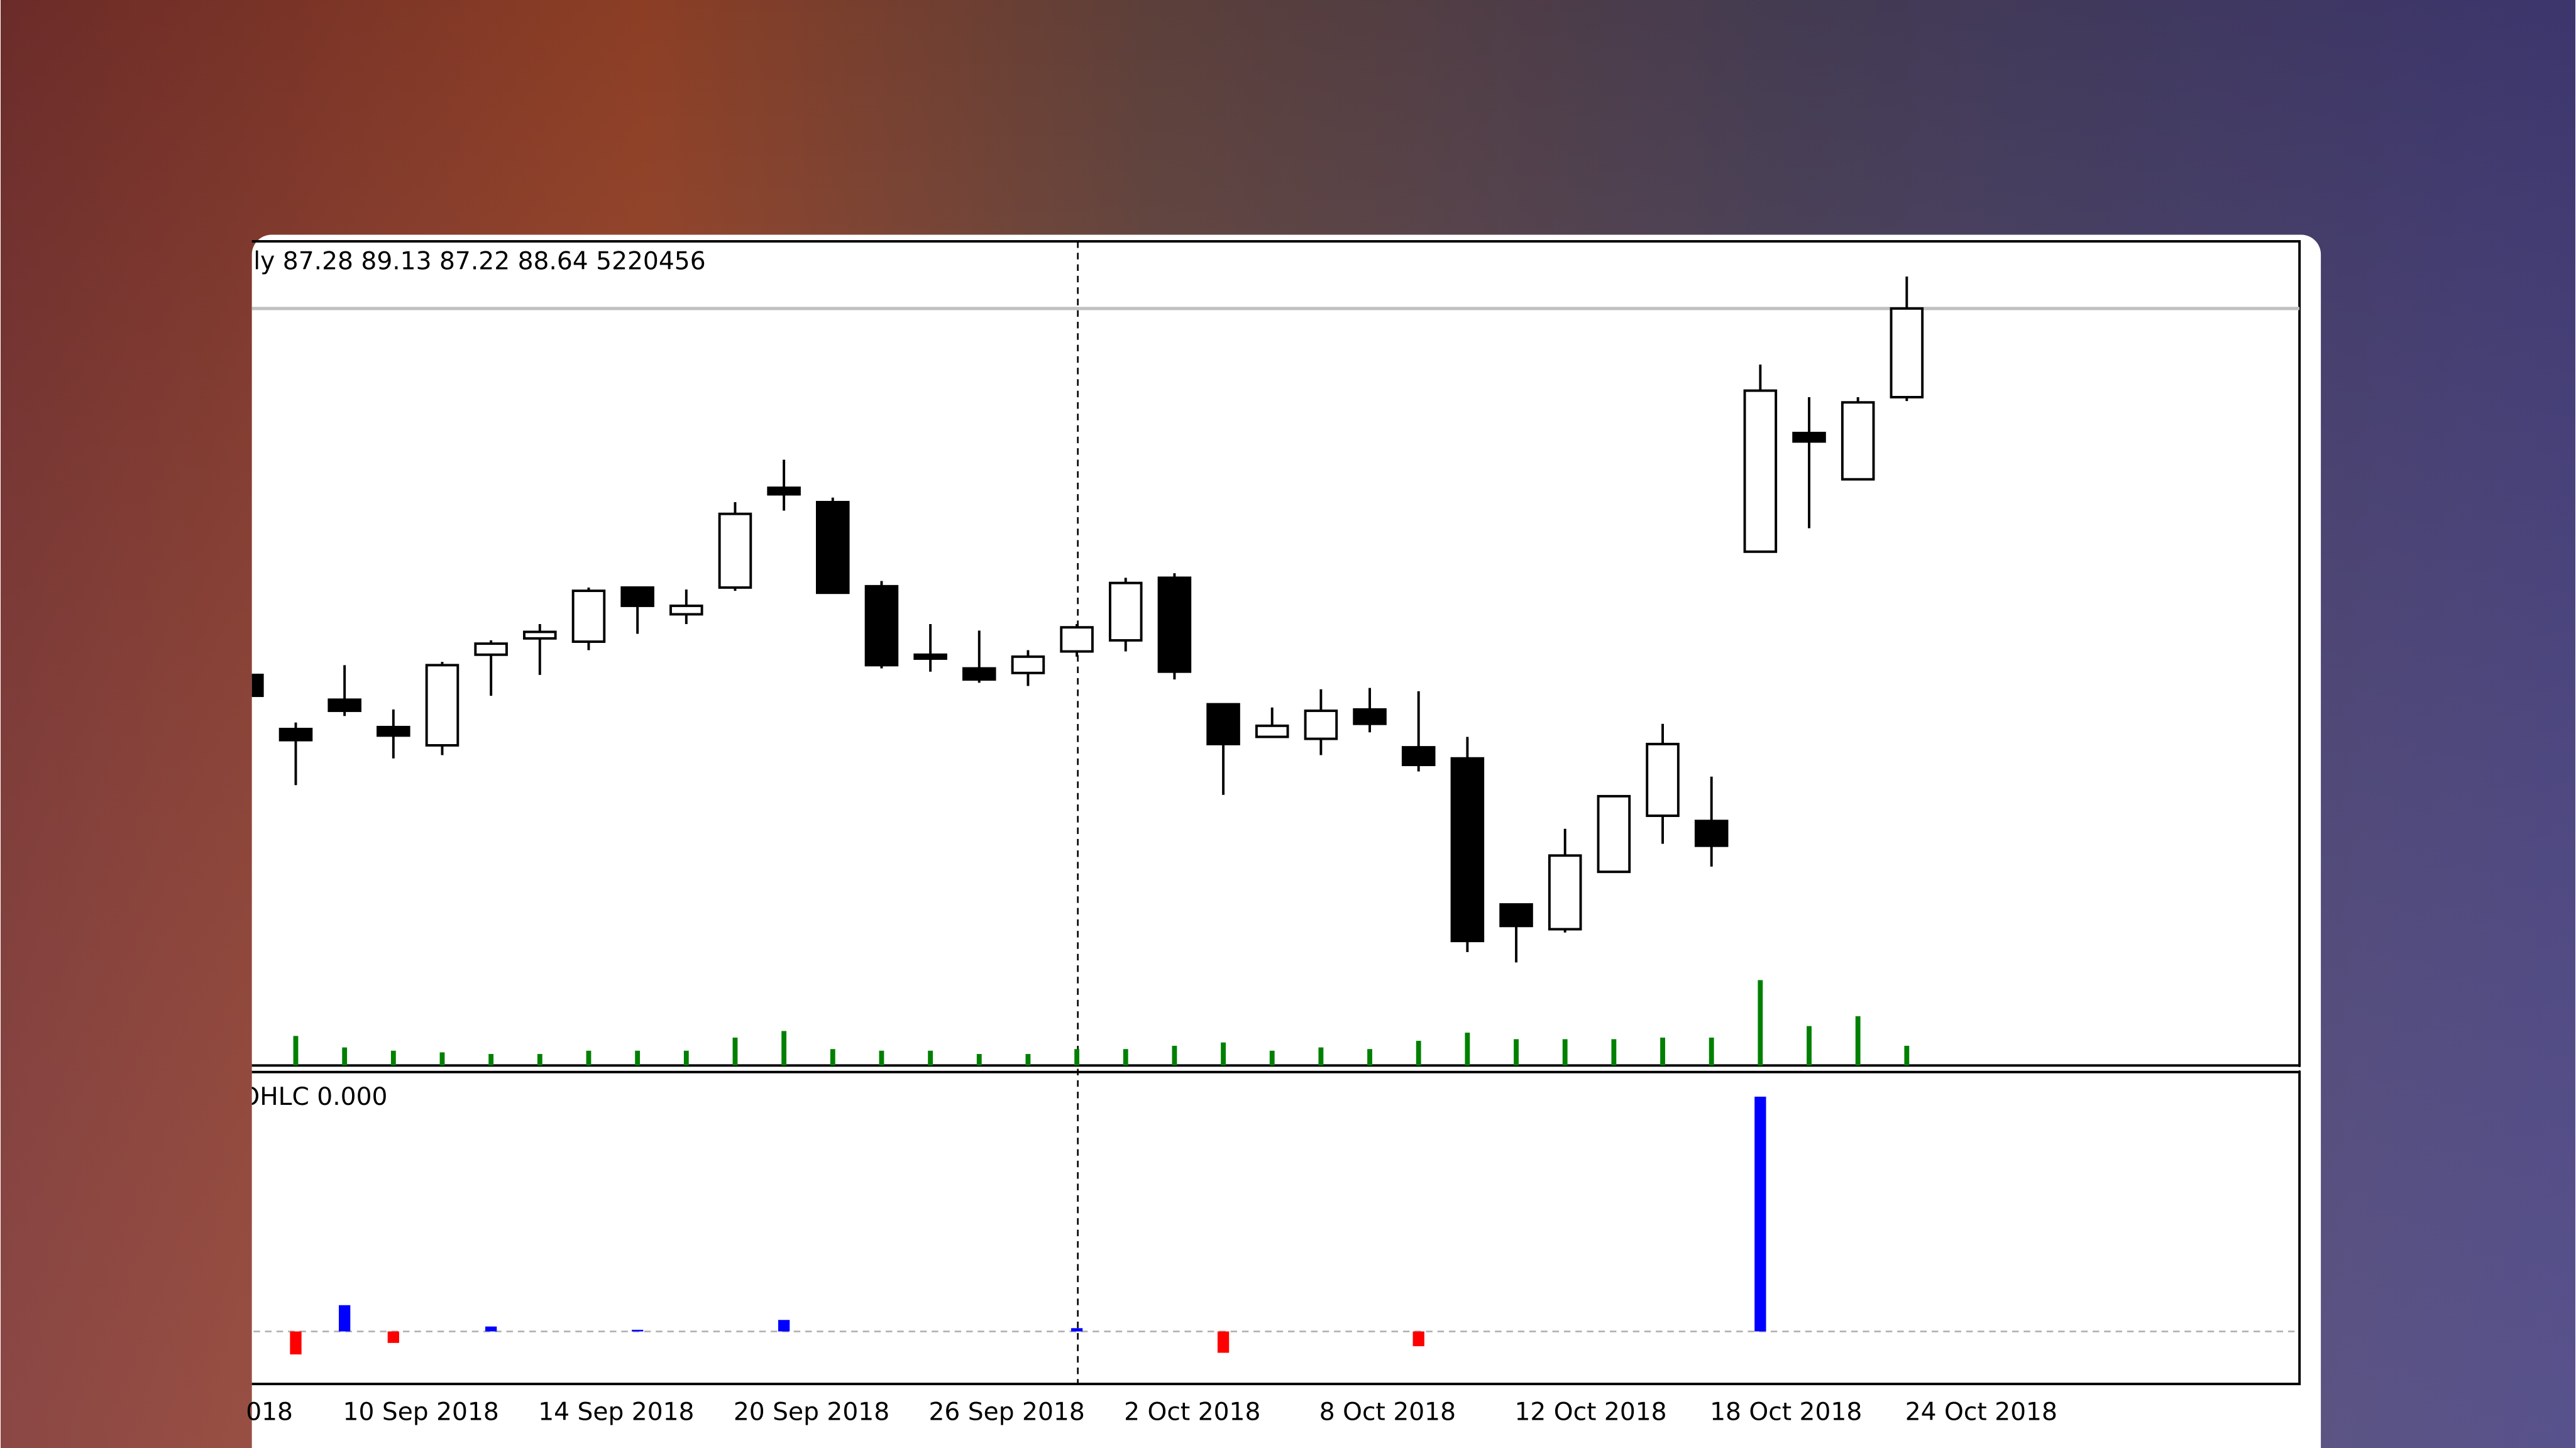 The image size is (2576, 1448). Describe the element at coordinates (1981, 1412) in the screenshot. I see `x-tick-label: 24 Oct 2018` at that location.